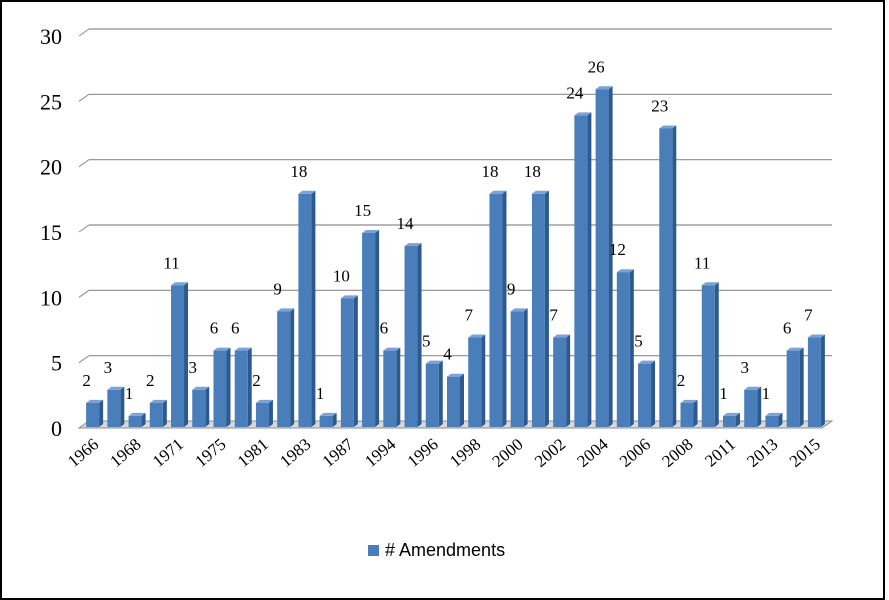 This screenshot has width=889, height=600. What do you see at coordinates (720, 453) in the screenshot?
I see `x-tick-label: 2011` at bounding box center [720, 453].